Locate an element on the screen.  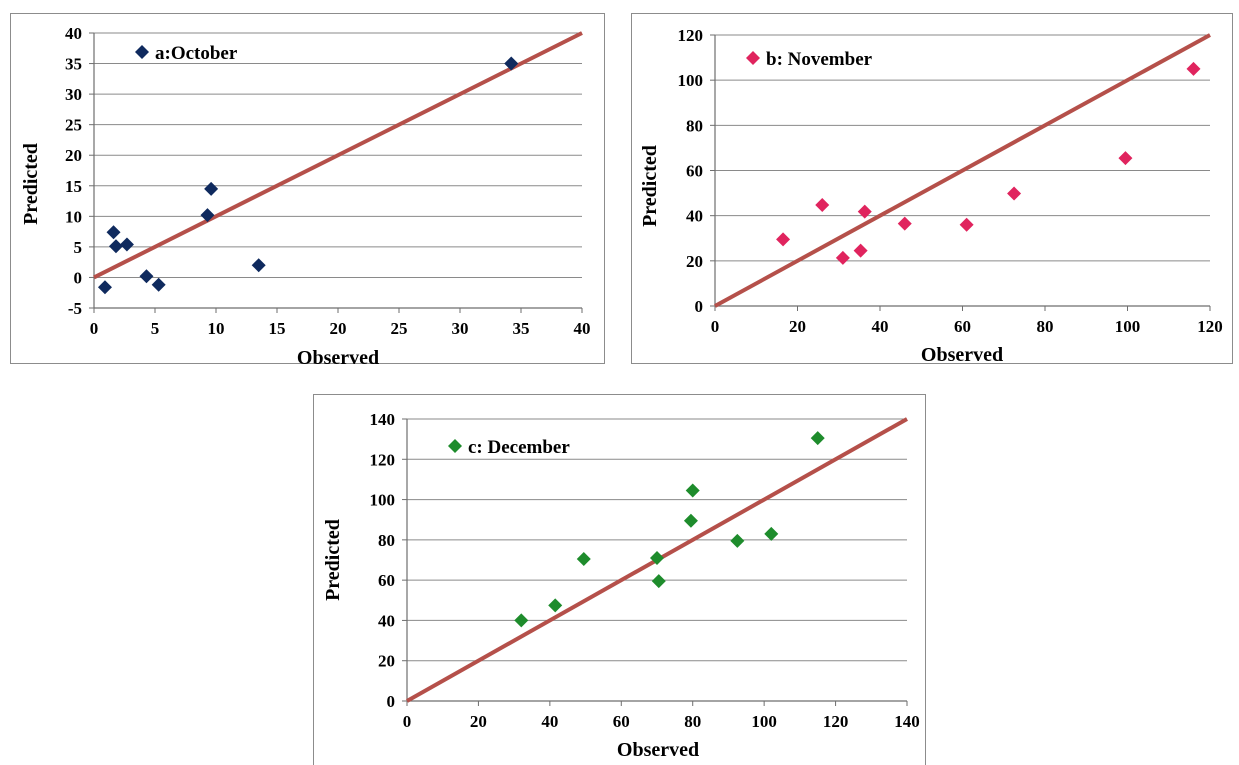
x-tick-label: 30 is located at coordinates (460, 328).